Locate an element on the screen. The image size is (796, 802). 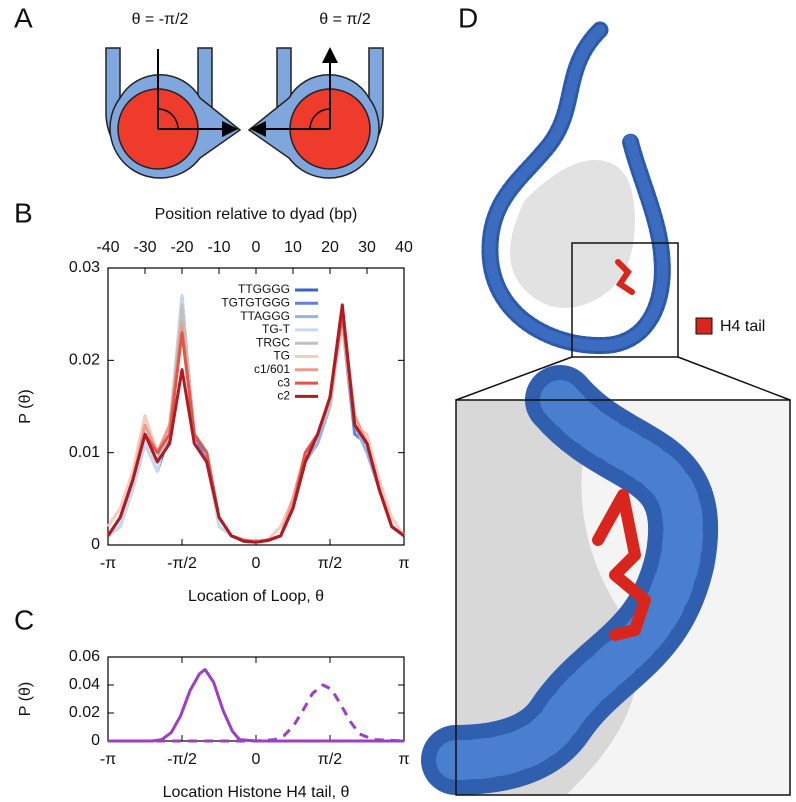
plot-frame is located at coordinates (256, 699).